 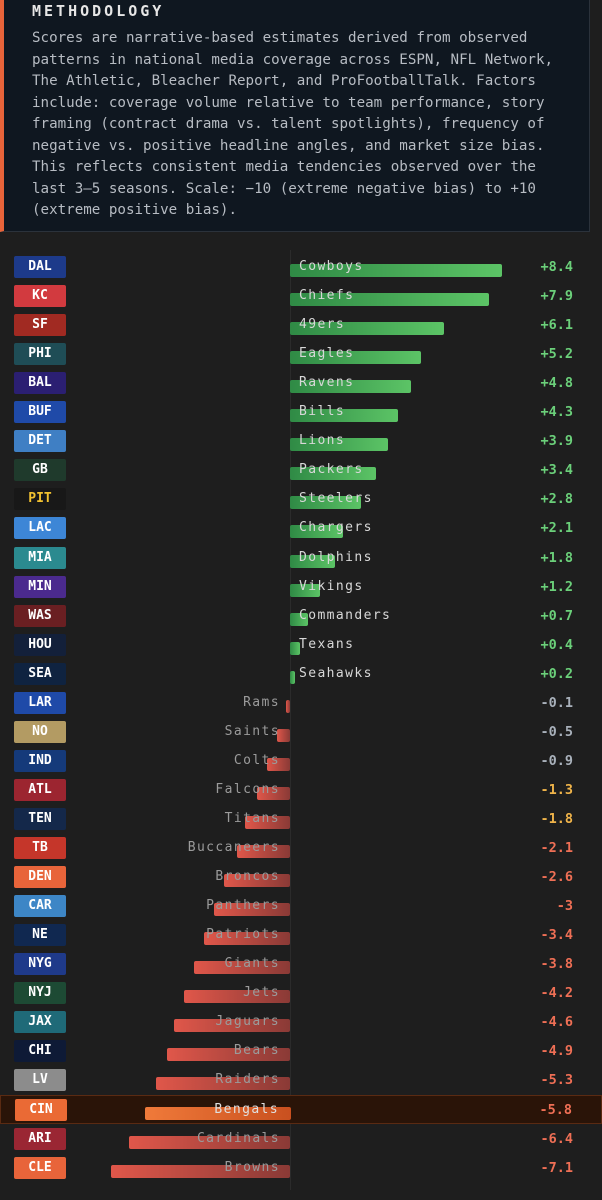 I want to click on team-badge: PHI, so click(x=40, y=354).